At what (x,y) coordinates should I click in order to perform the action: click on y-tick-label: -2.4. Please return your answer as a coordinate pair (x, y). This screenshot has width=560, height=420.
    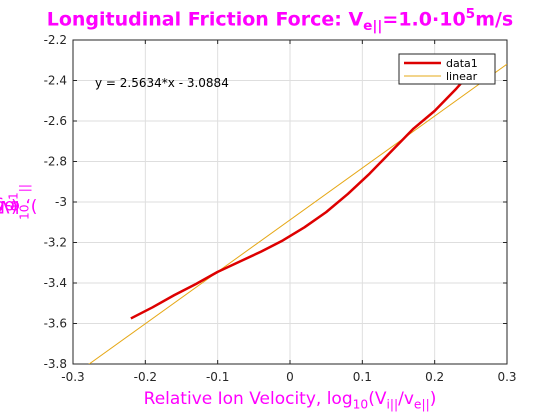
    Looking at the image, I should click on (55, 81).